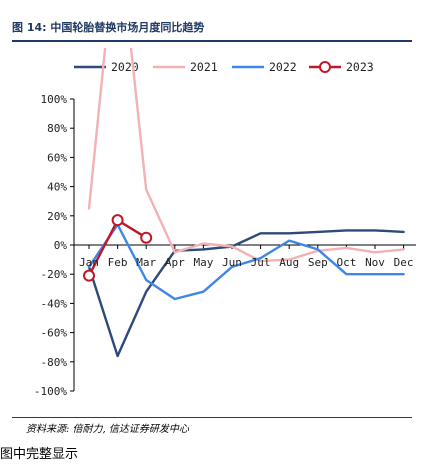 The height and width of the screenshot is (468, 445). Describe the element at coordinates (212, 41) in the screenshot. I see `title-rule` at that location.